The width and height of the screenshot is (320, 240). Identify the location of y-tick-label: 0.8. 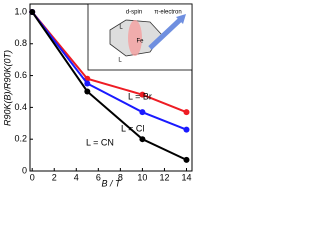
(20, 43).